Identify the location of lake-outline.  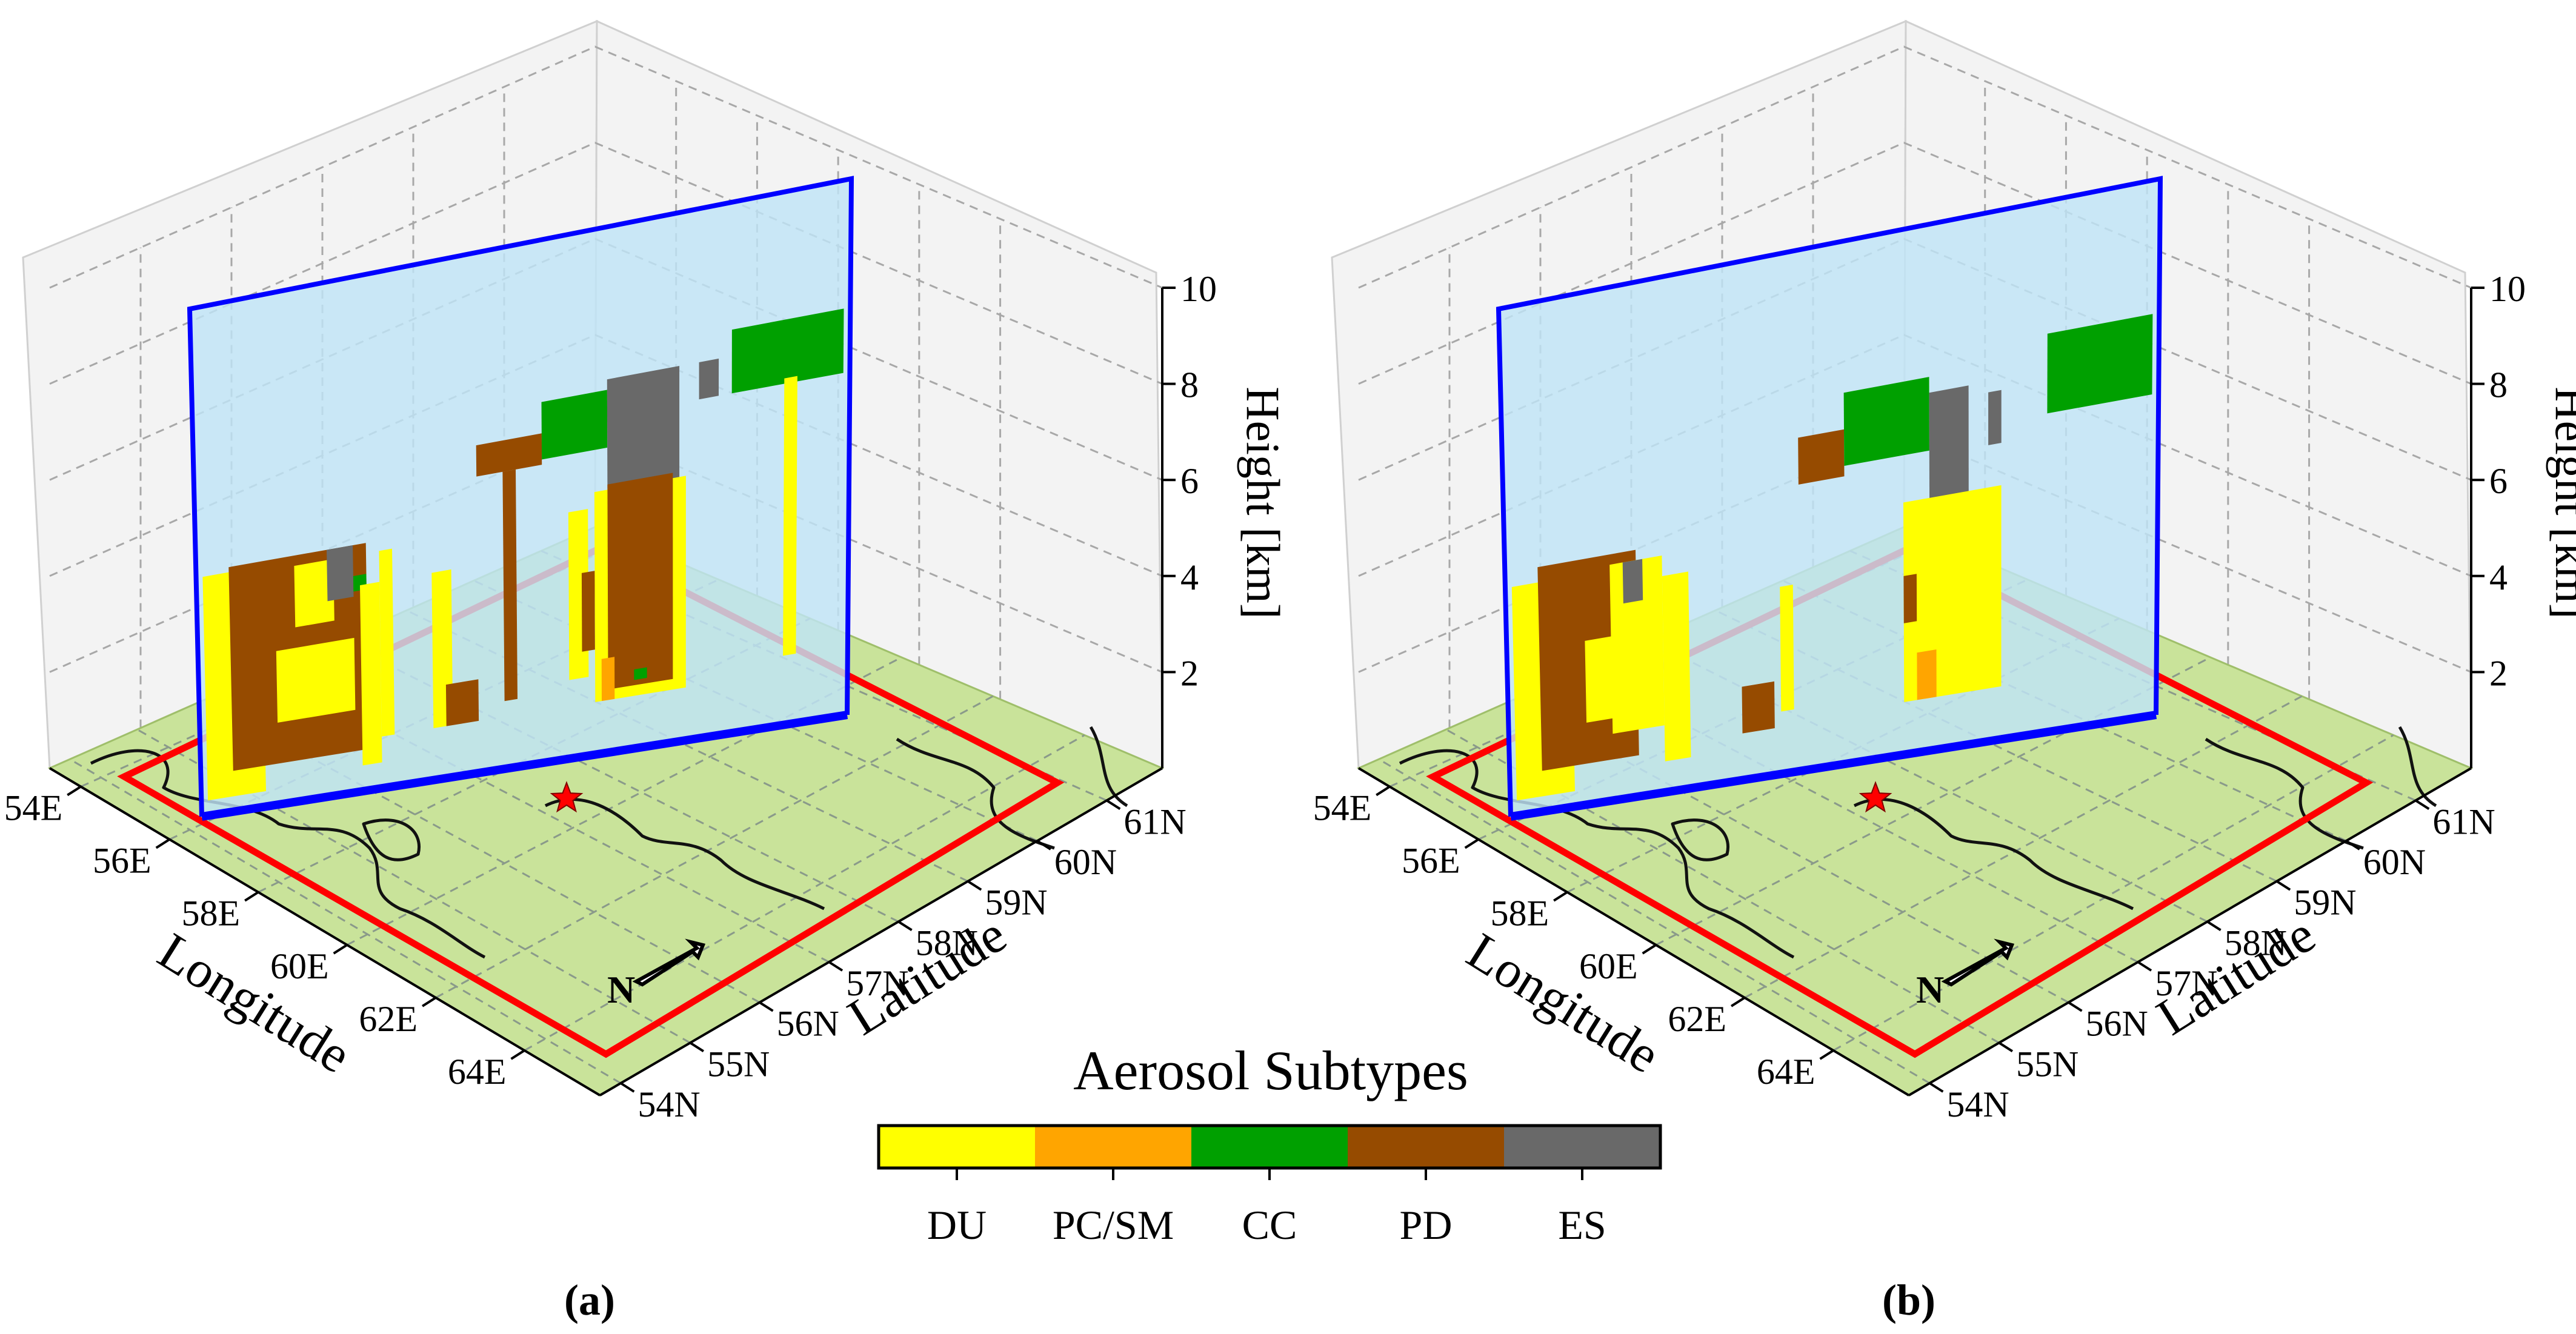
(1700, 839).